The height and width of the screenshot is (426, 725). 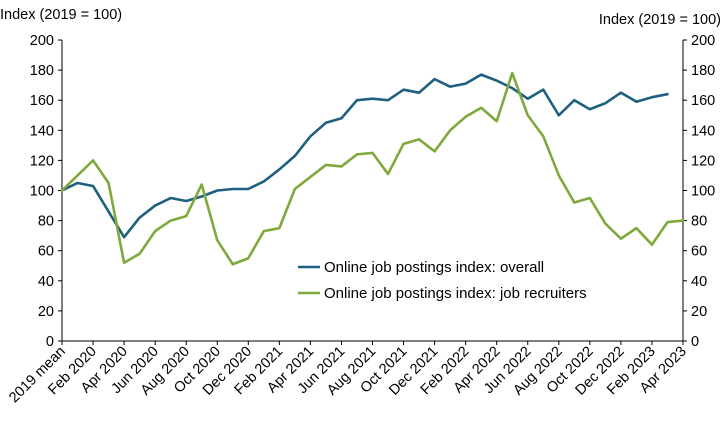 I want to click on right-tick-label: 0, so click(x=695, y=342).